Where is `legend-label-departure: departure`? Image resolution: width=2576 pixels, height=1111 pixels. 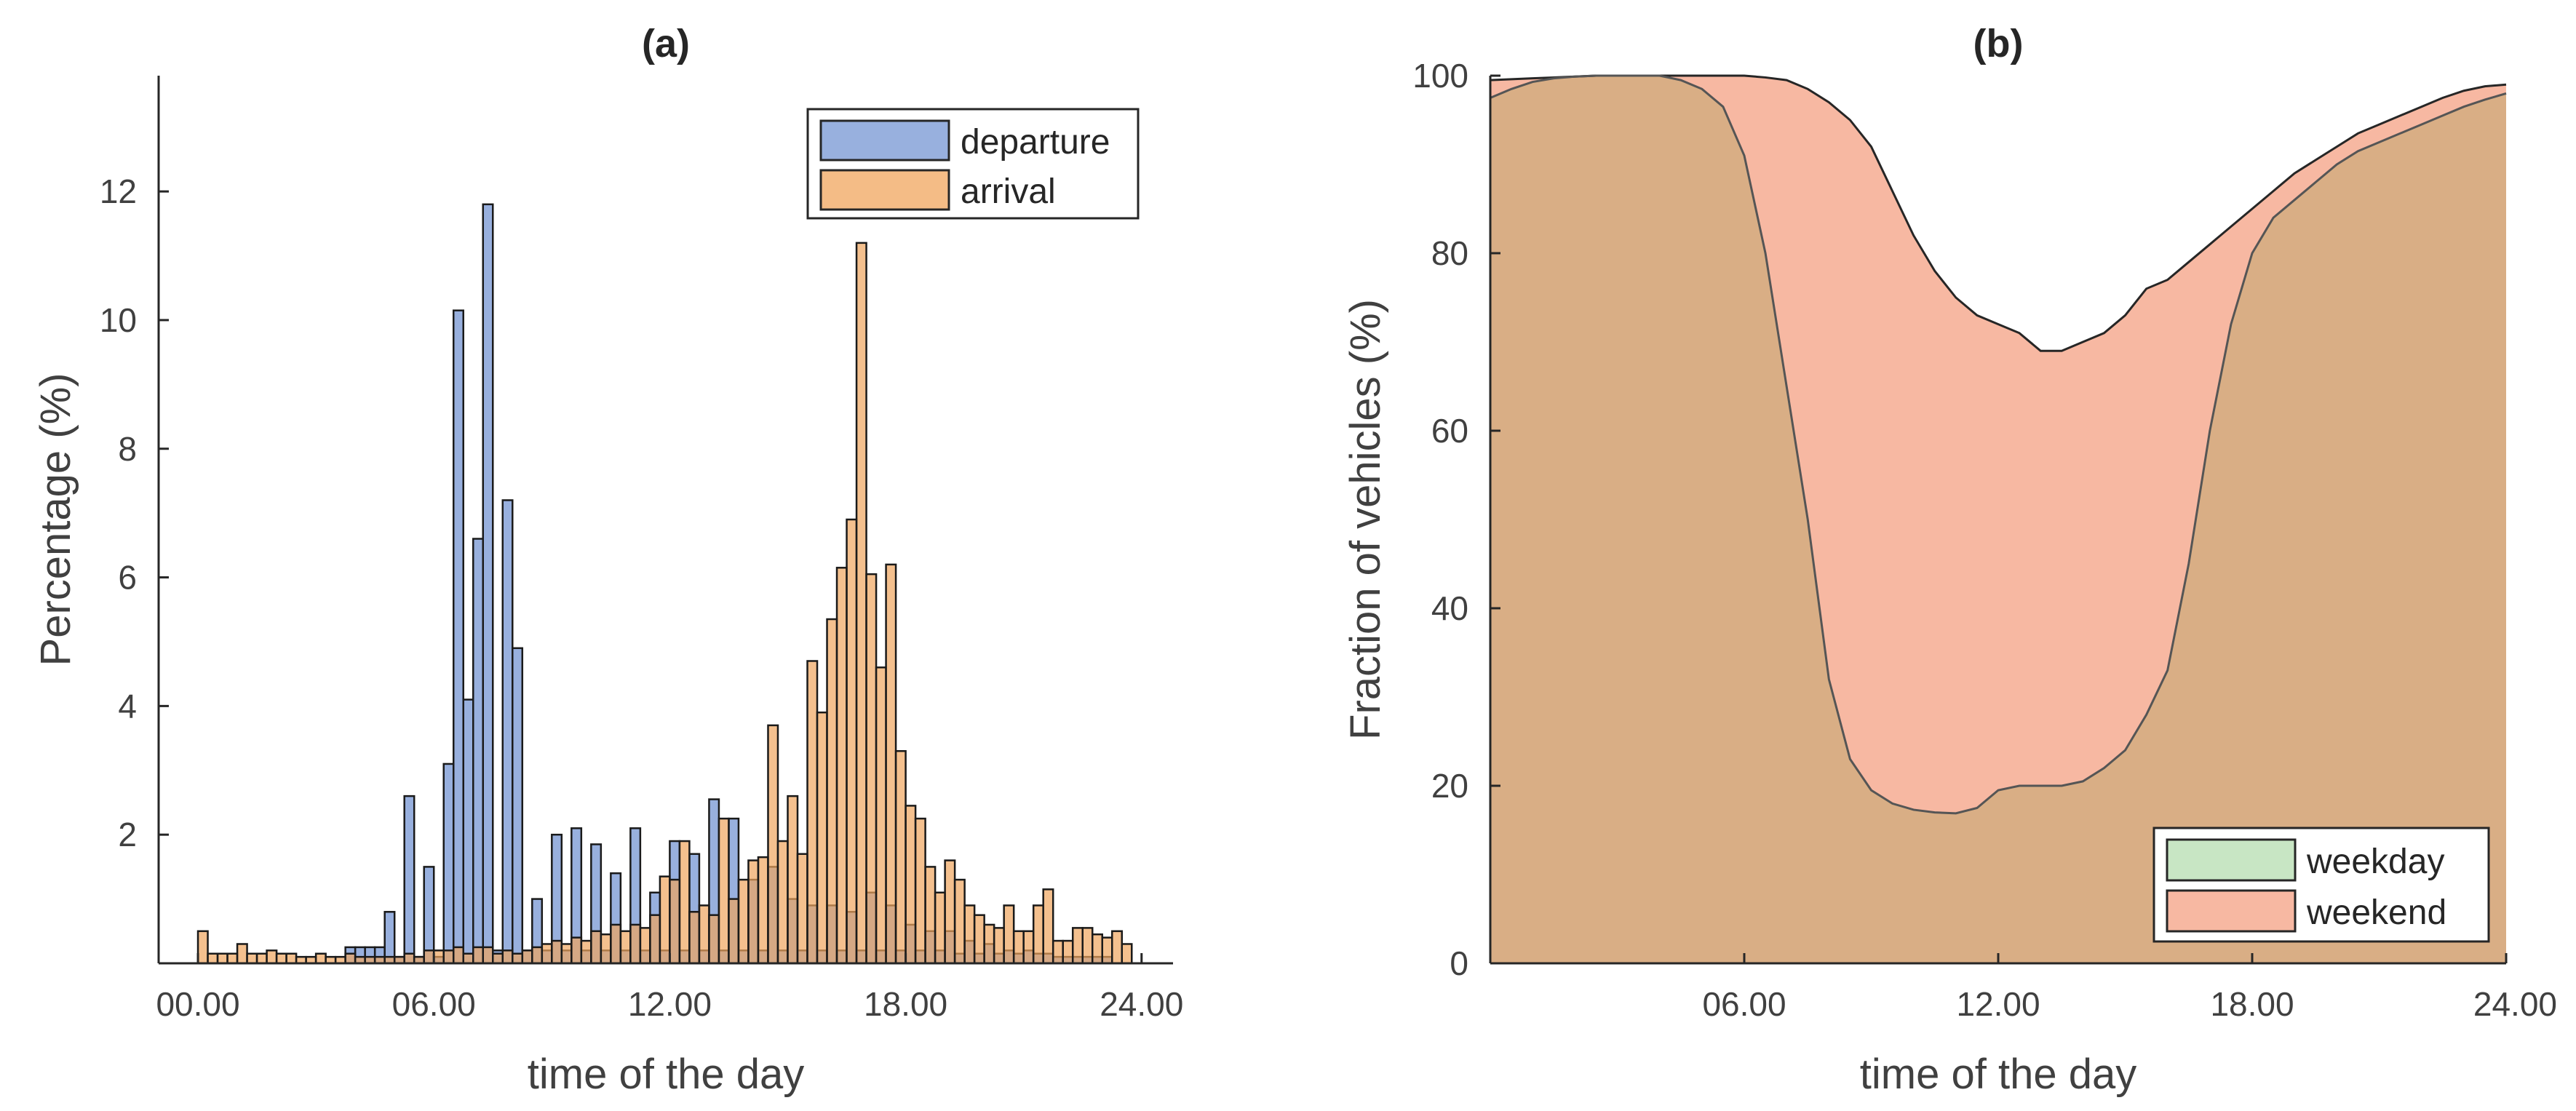 legend-label-departure: departure is located at coordinates (1035, 142).